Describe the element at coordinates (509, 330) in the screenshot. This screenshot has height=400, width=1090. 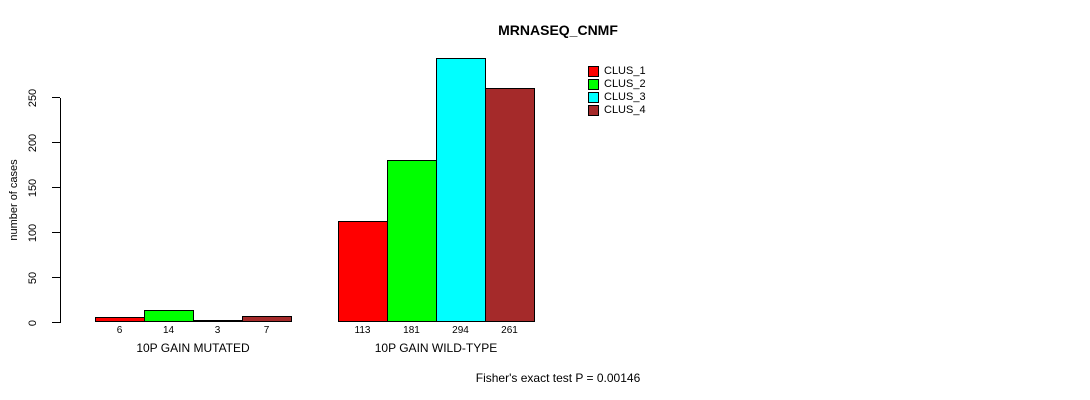
I see `bar-value-label: 261` at that location.